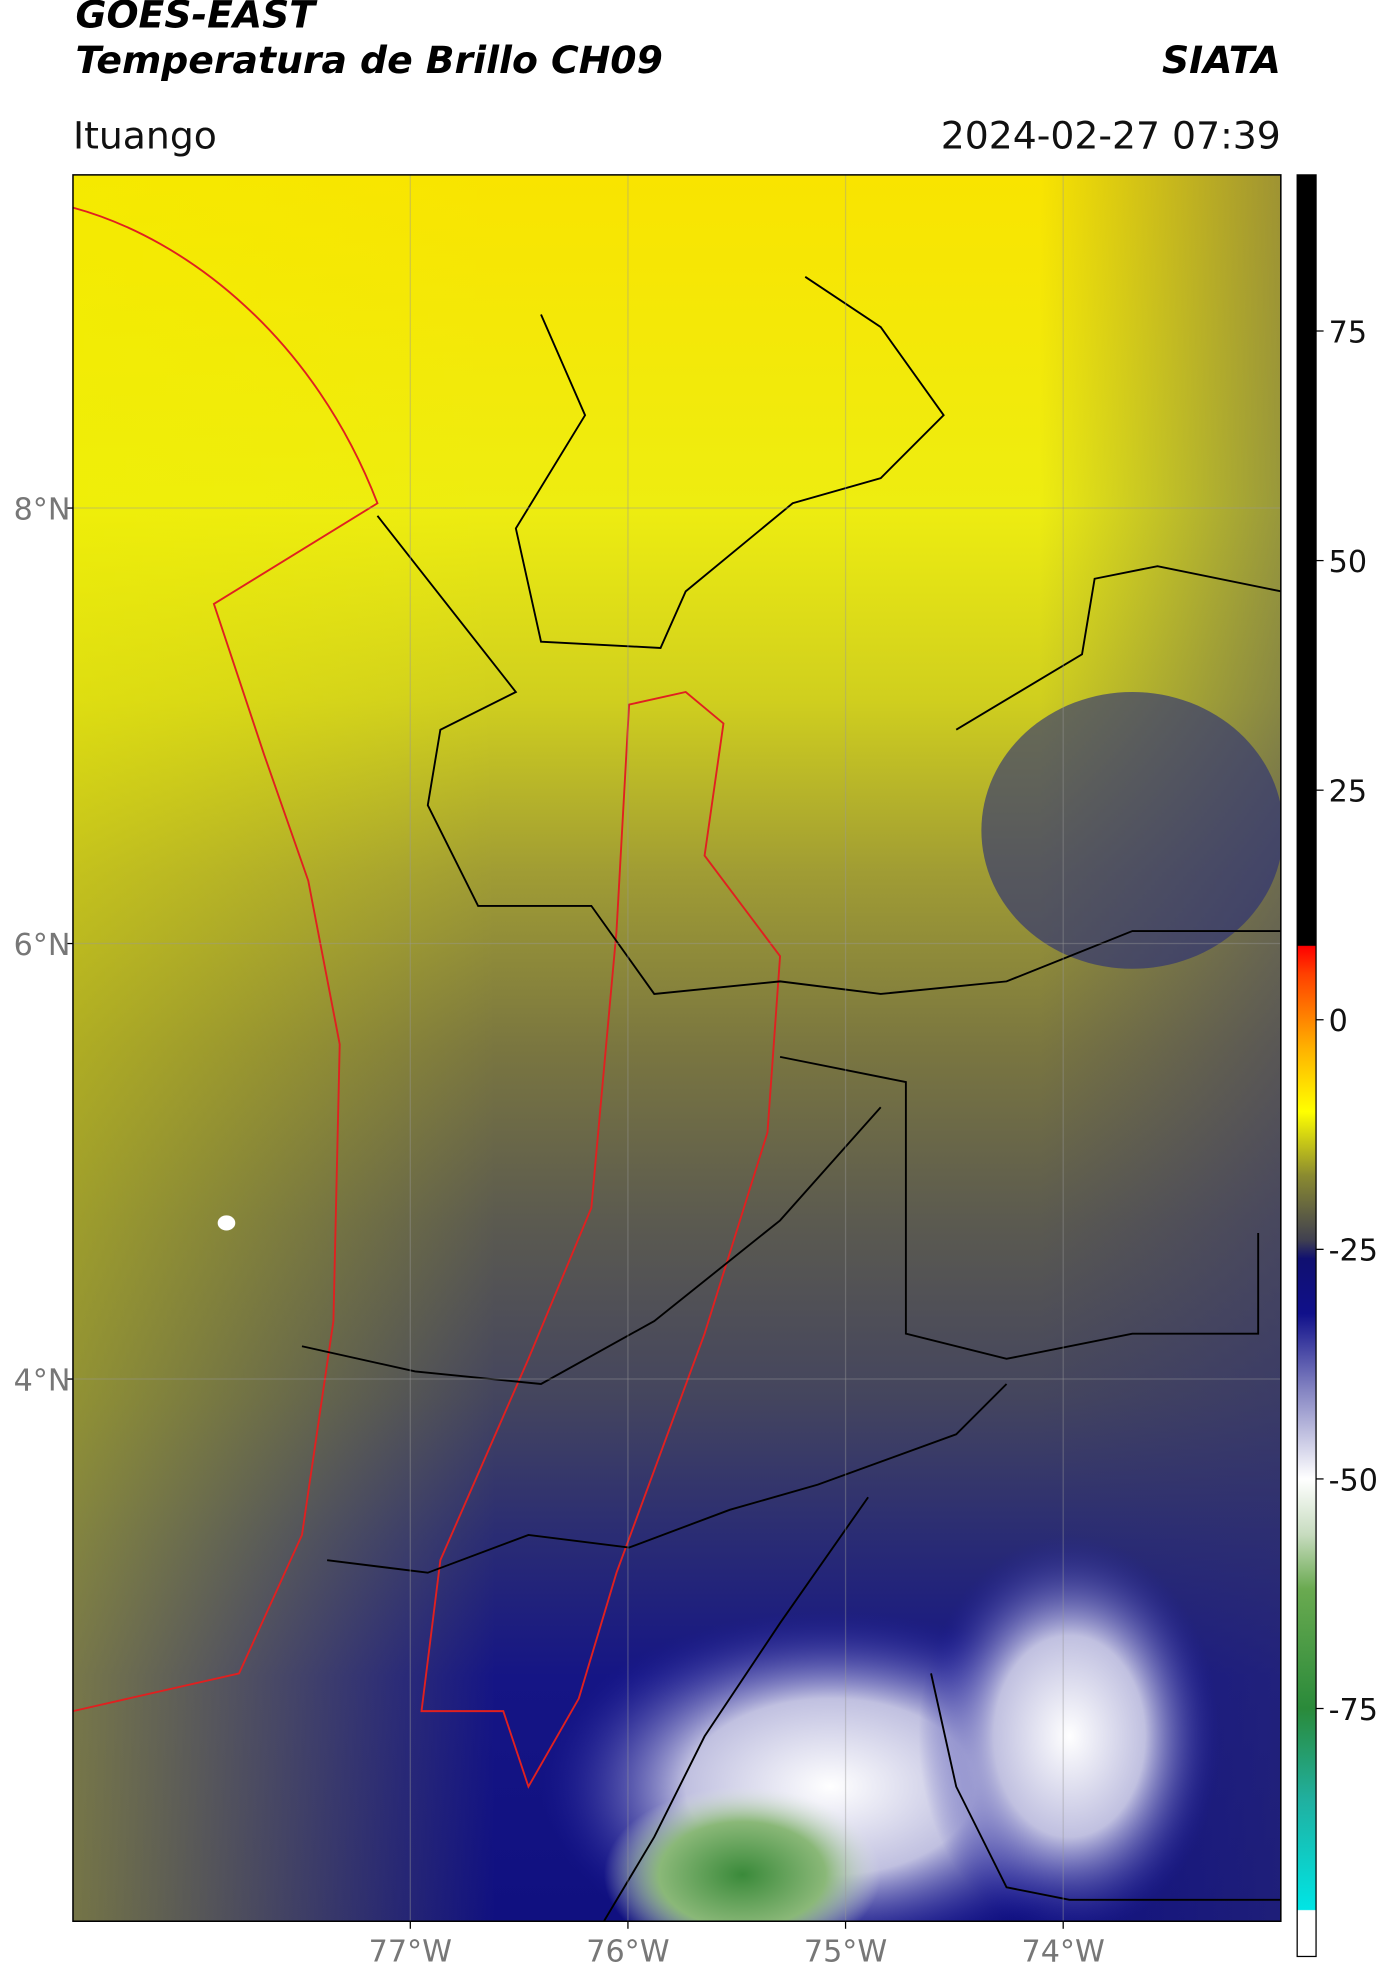 The height and width of the screenshot is (1981, 1384). What do you see at coordinates (42, 945) in the screenshot?
I see `y-tick-label: 6°N` at bounding box center [42, 945].